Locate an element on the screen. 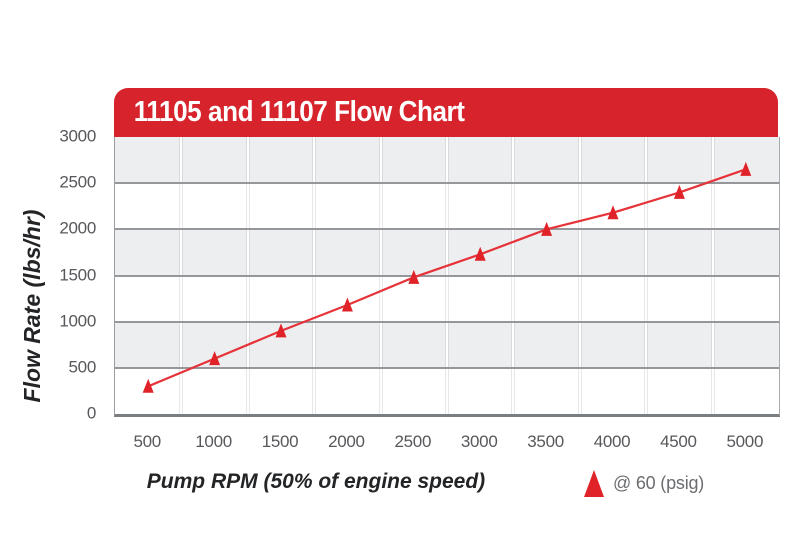 The width and height of the screenshot is (800, 554). x-tick-label: 4000 is located at coordinates (612, 441).